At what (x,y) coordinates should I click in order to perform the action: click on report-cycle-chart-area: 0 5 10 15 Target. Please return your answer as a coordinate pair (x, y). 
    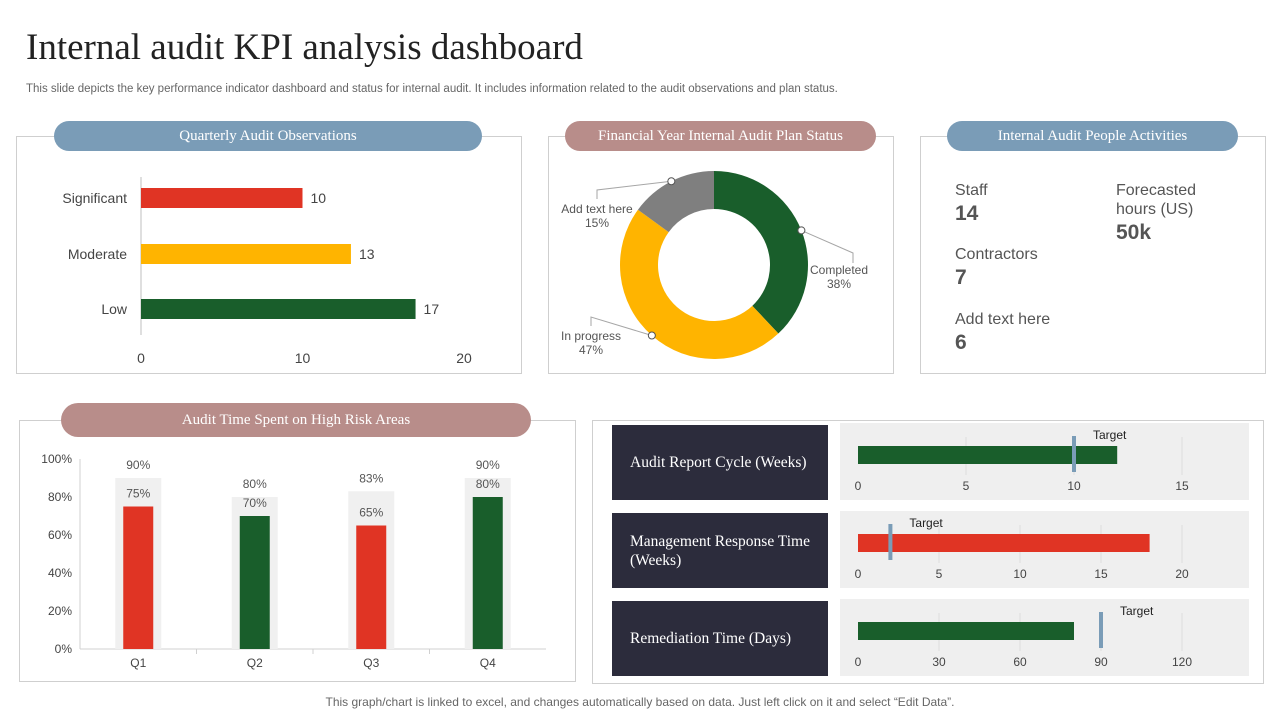
    Looking at the image, I should click on (1044, 461).